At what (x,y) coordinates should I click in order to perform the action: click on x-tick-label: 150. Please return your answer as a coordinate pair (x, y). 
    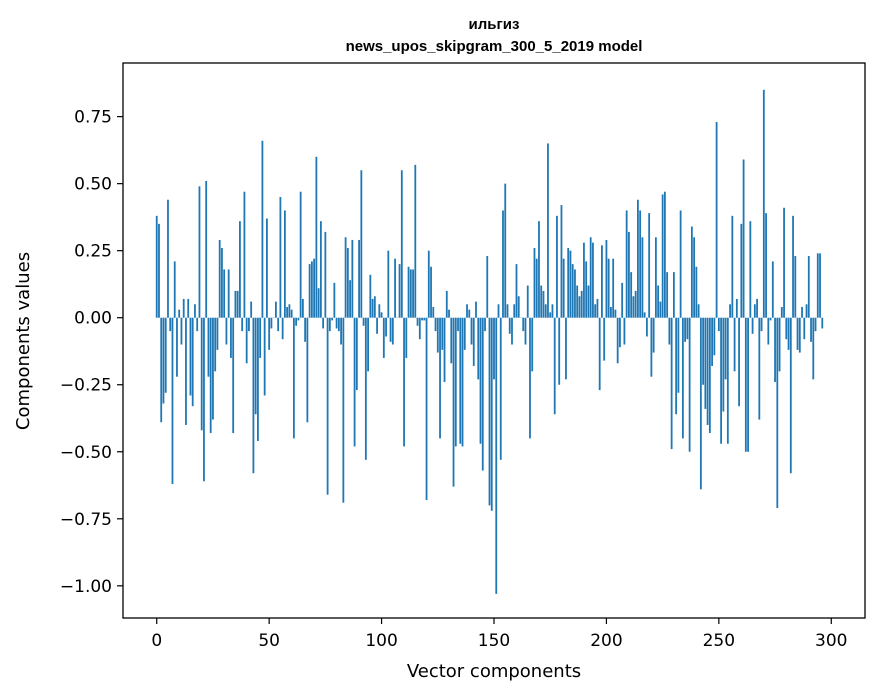
    Looking at the image, I should click on (494, 641).